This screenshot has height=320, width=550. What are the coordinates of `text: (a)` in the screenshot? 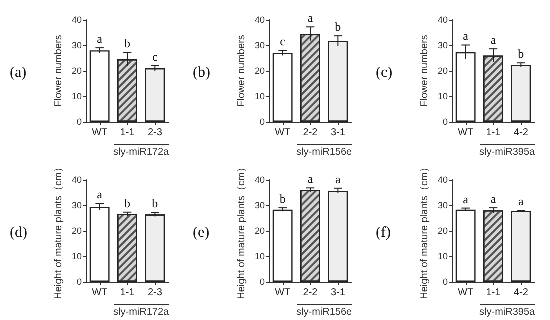 It's located at (18, 73).